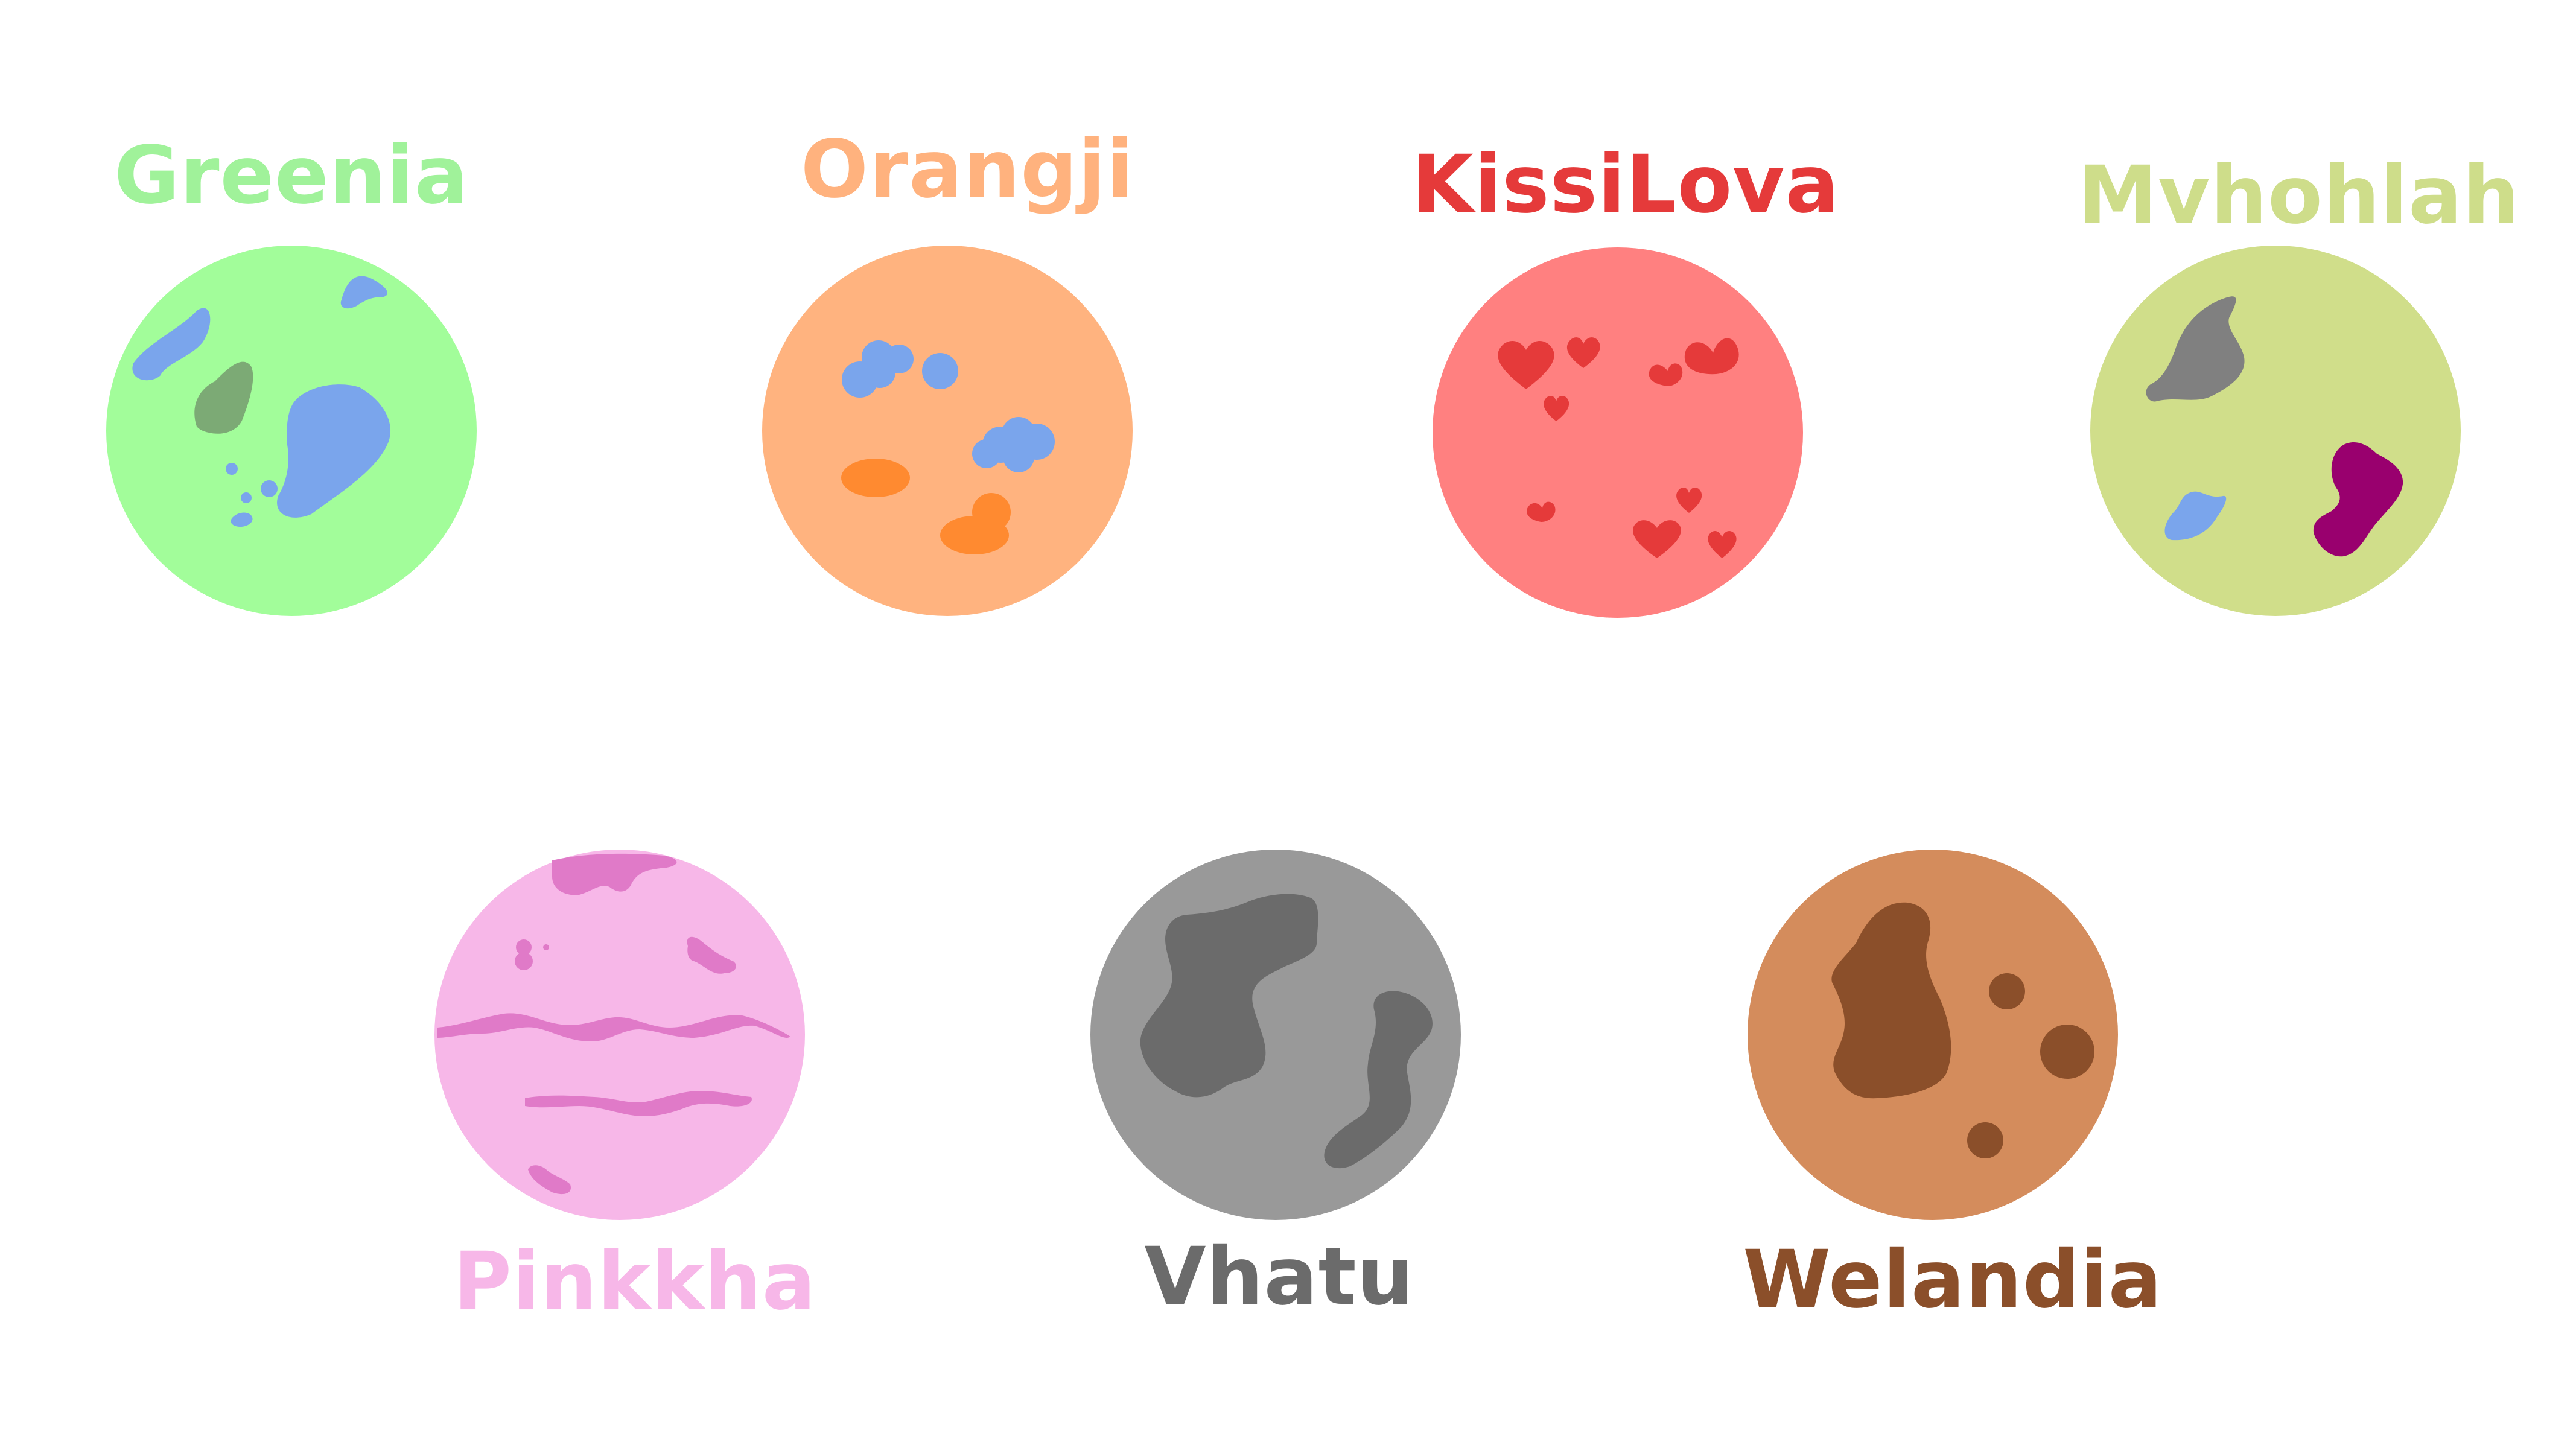 This screenshot has height=1433, width=2576. What do you see at coordinates (1618, 447) in the screenshot?
I see `heart-markings` at bounding box center [1618, 447].